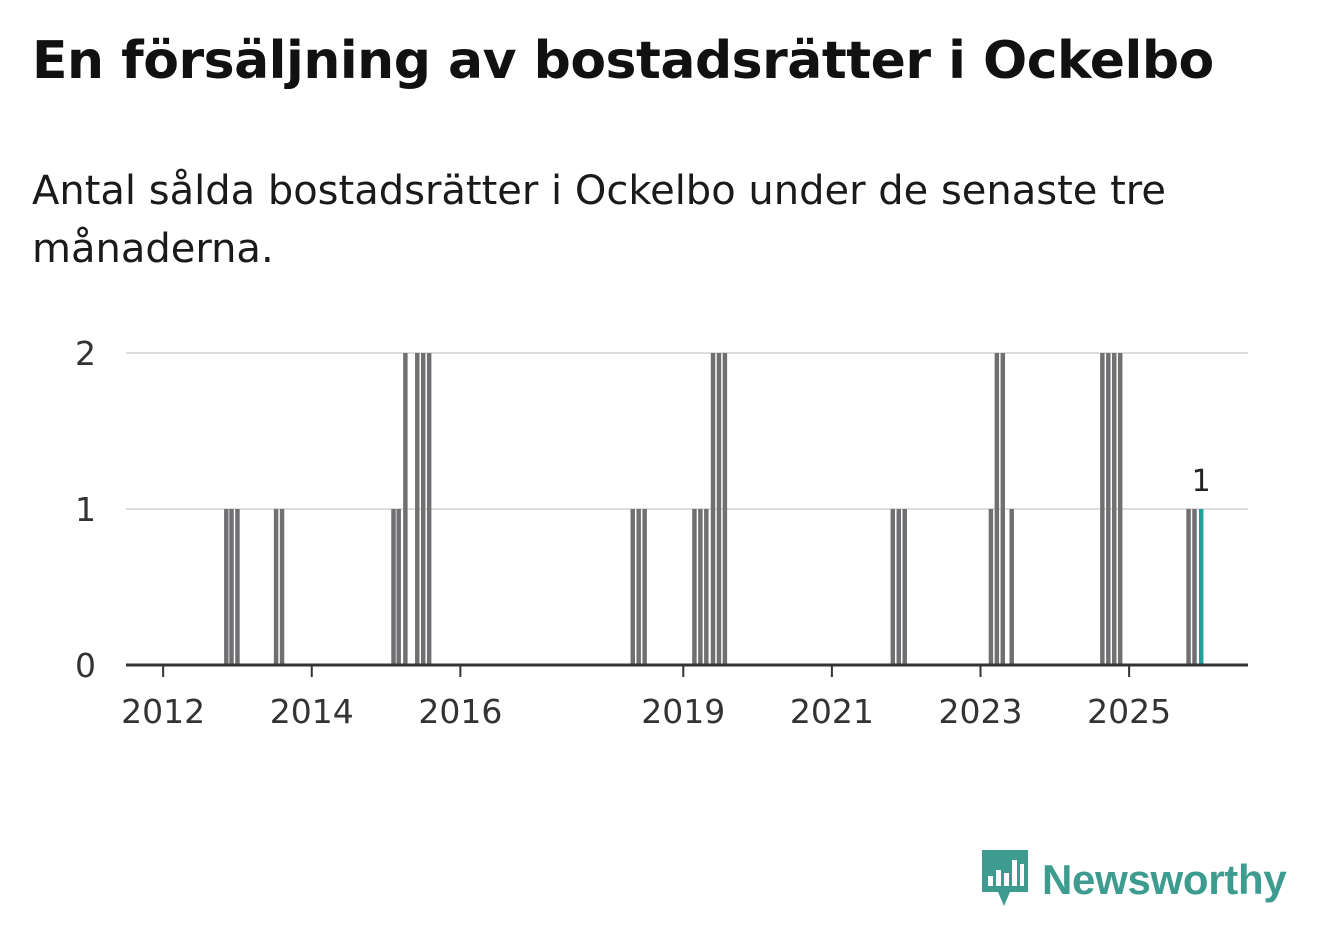 Image resolution: width=1322 pixels, height=939 pixels. What do you see at coordinates (312, 711) in the screenshot?
I see `x-tick-label: 2014` at bounding box center [312, 711].